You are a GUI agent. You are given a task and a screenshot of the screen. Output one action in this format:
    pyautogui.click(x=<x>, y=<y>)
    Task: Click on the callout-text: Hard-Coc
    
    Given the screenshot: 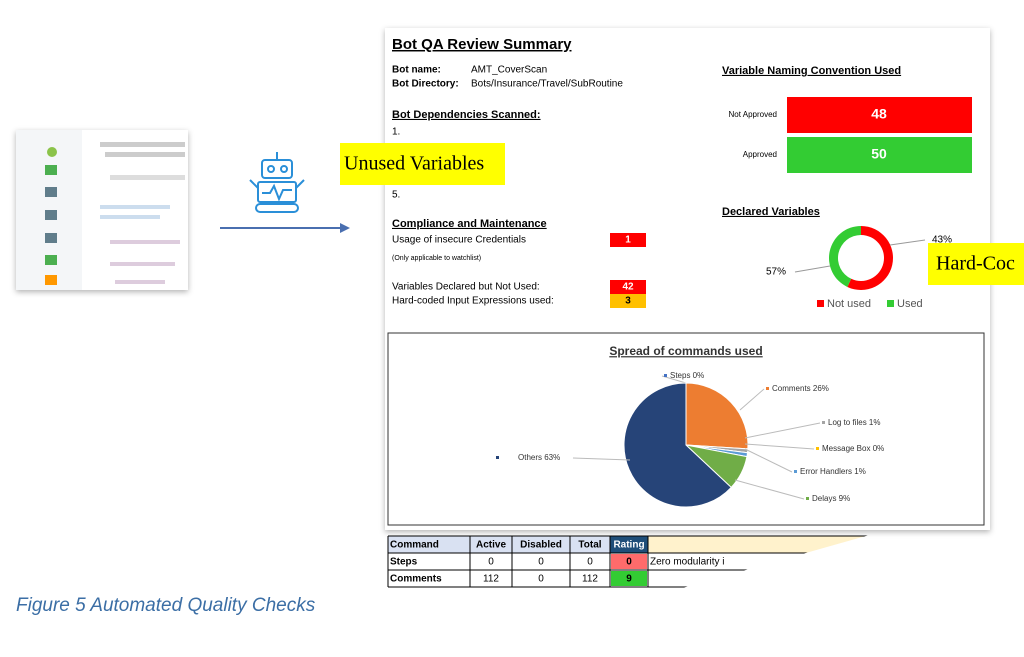 What is the action you would take?
    pyautogui.click(x=975, y=264)
    